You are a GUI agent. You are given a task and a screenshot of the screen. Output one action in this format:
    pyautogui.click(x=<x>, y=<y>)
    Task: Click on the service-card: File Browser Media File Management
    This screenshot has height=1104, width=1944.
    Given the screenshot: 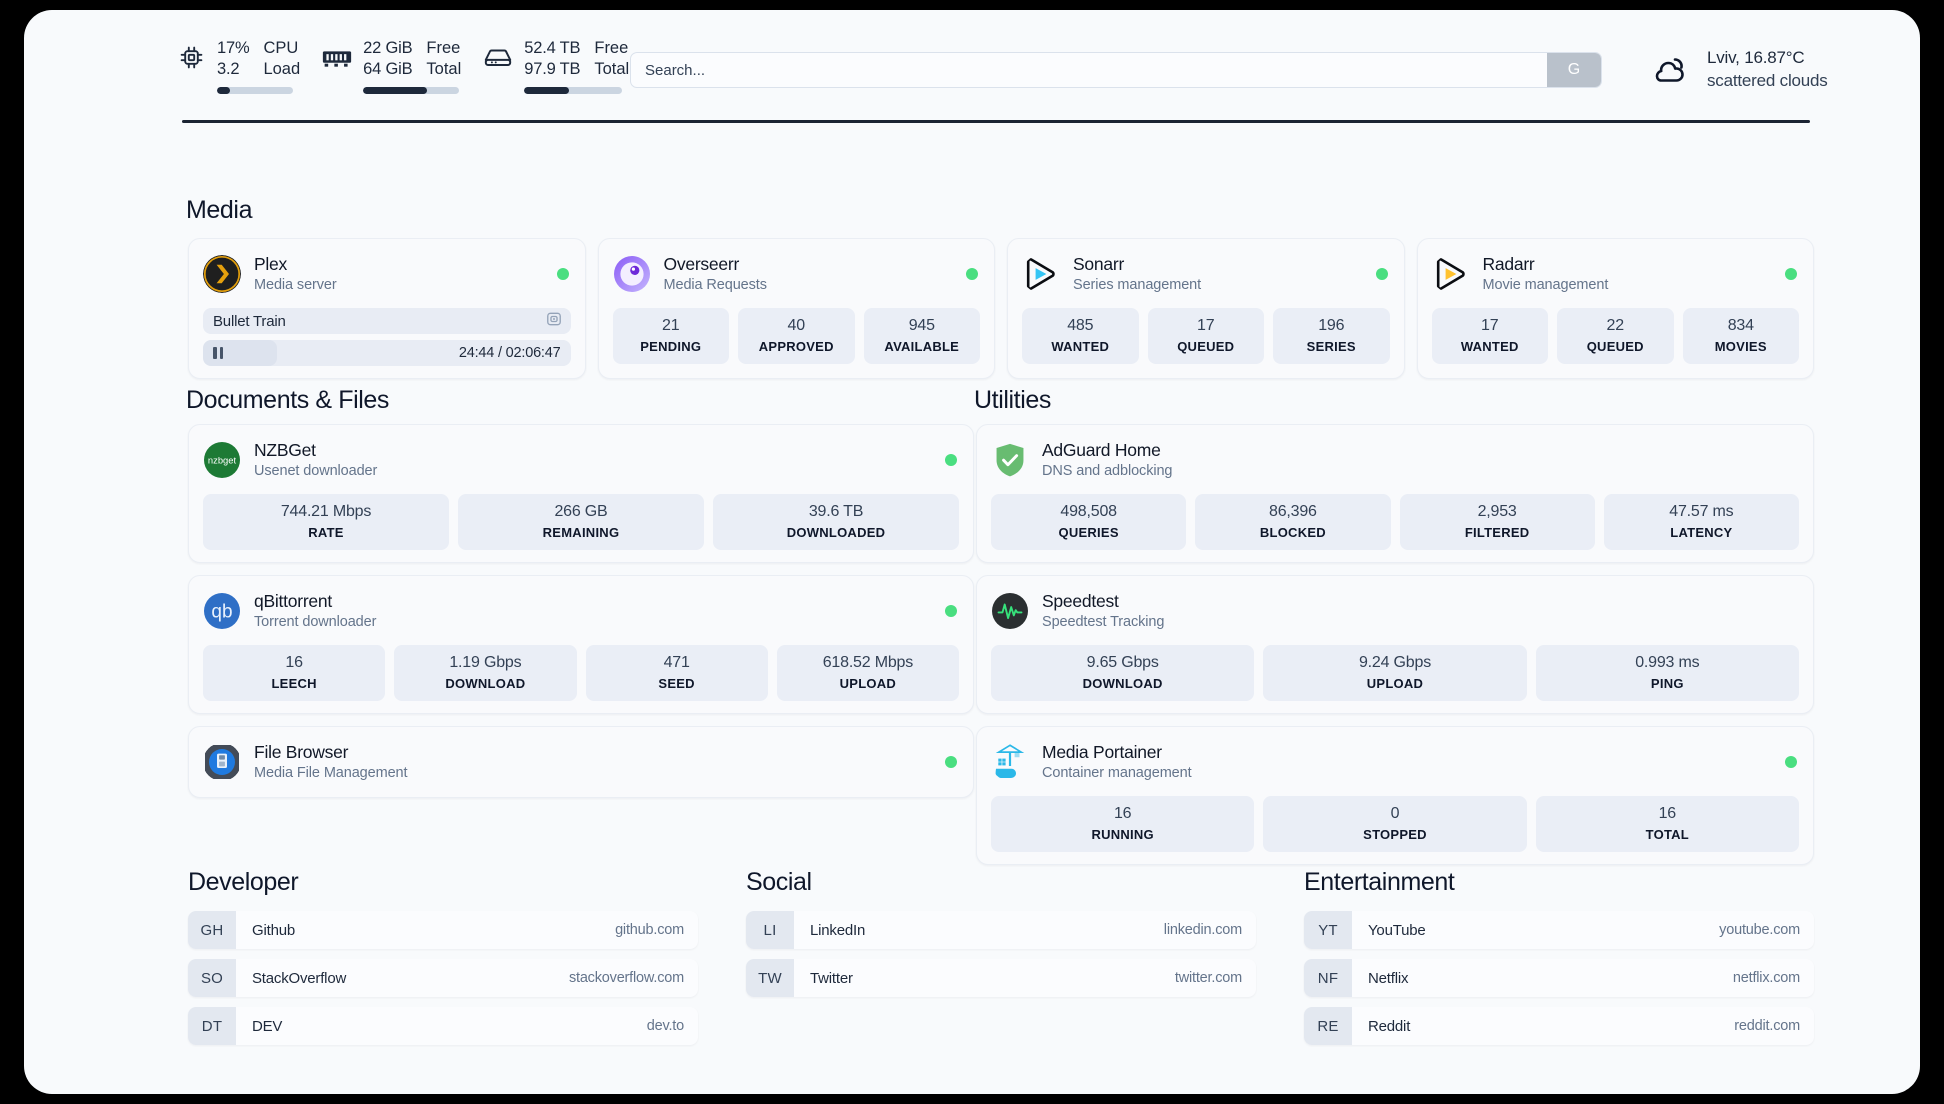 What is the action you would take?
    pyautogui.click(x=581, y=762)
    